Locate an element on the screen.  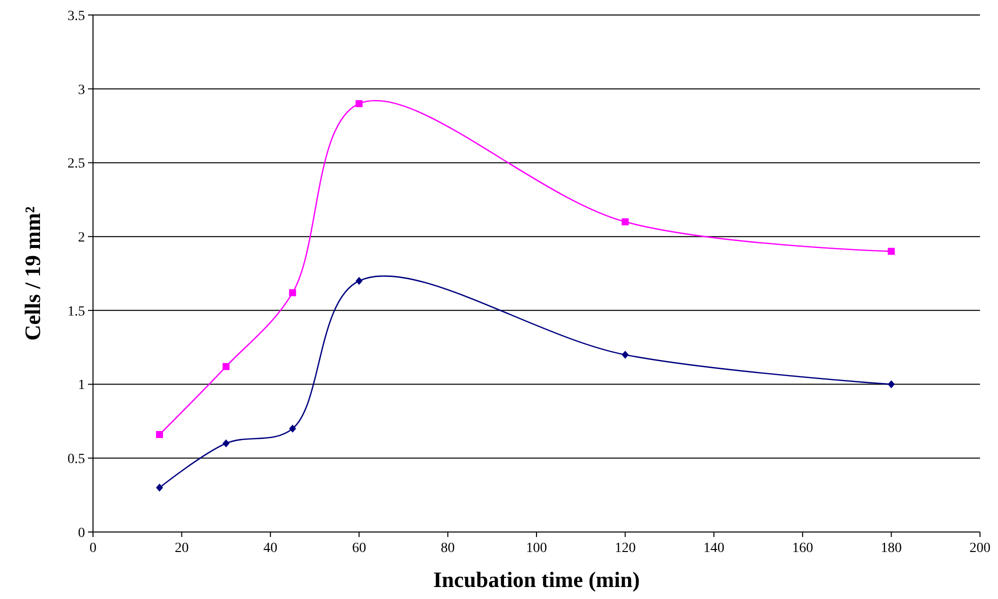
x-tick-label: 0 is located at coordinates (93, 548).